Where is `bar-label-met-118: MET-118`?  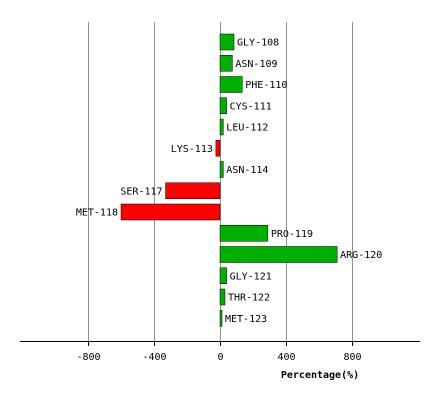
bar-label-met-118: MET-118 is located at coordinates (97, 213).